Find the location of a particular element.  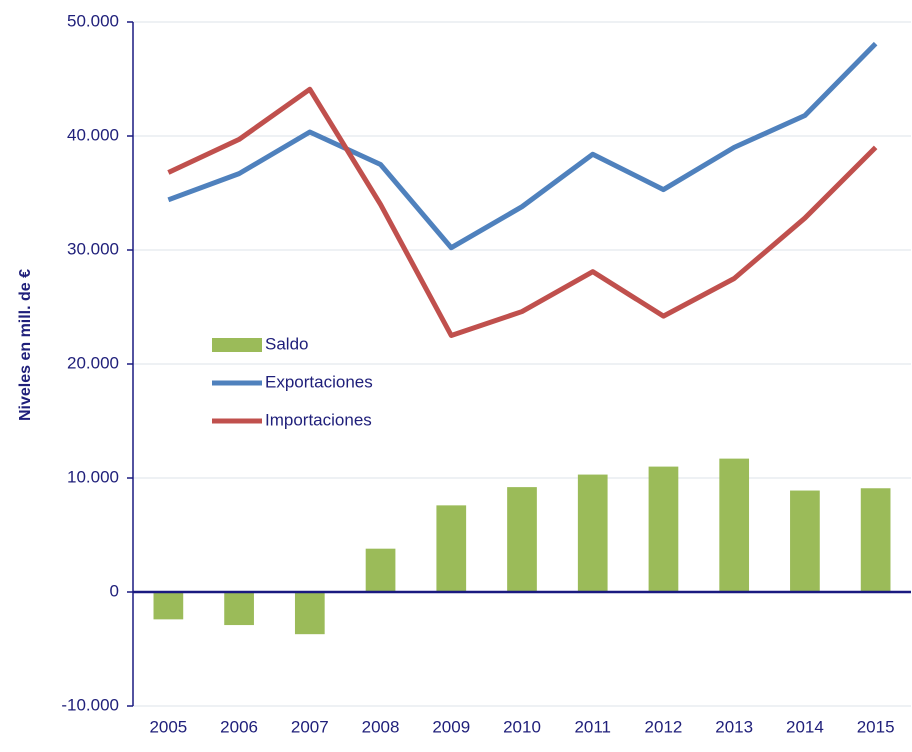

legend-swatch is located at coordinates (237, 345).